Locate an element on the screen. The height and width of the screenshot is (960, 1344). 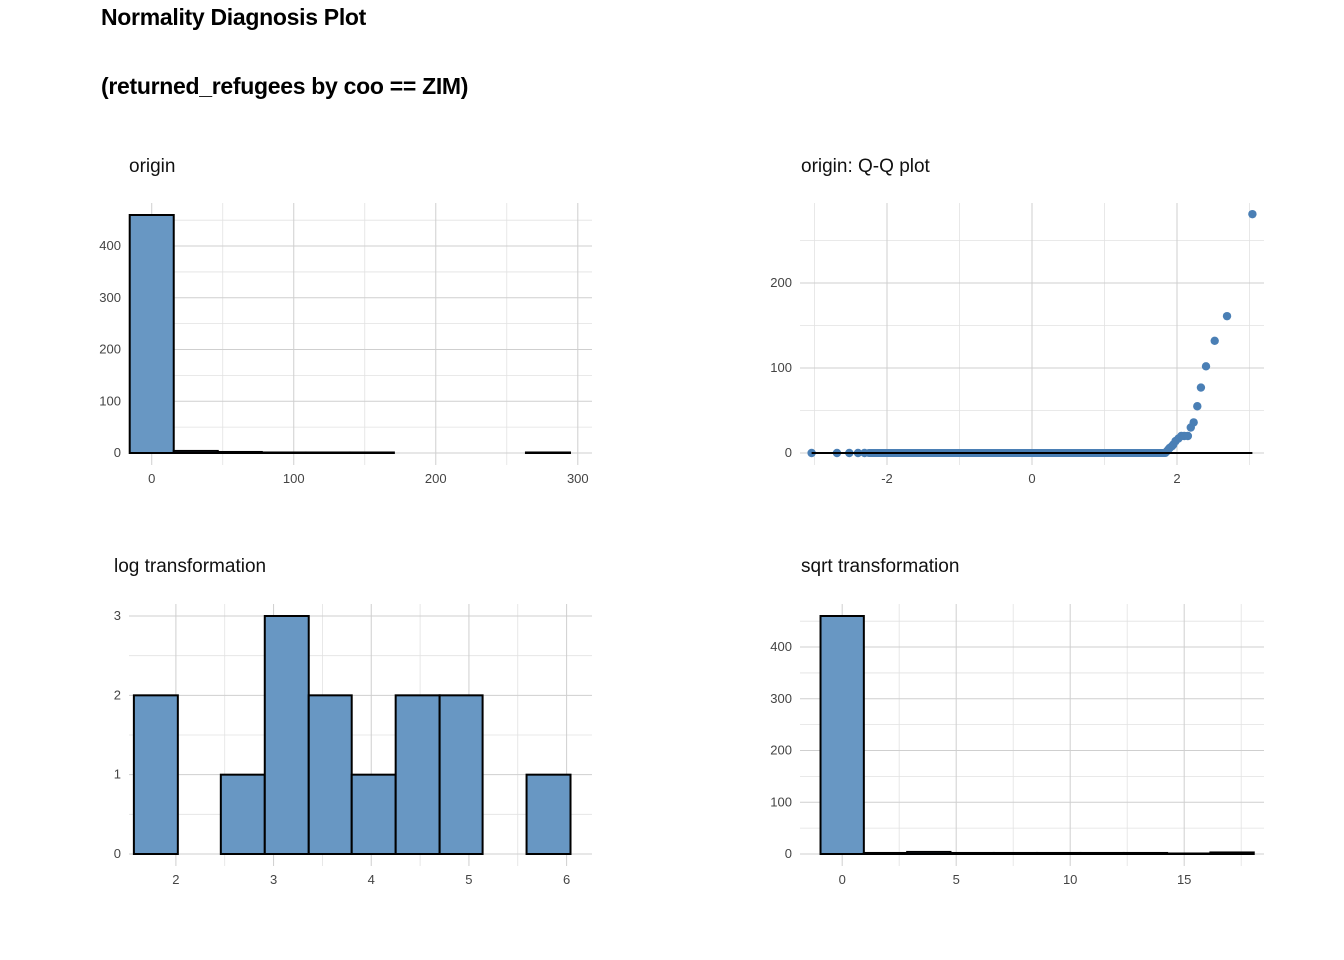
panel-title-log: log transformation is located at coordinates (190, 566).